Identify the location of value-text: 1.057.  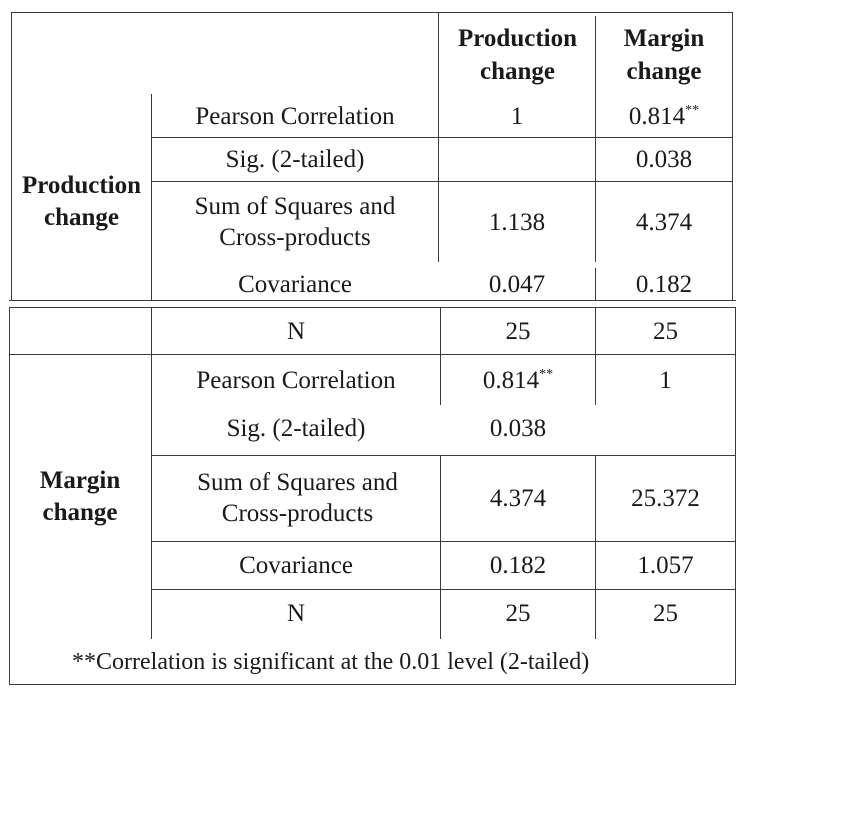
(665, 565).